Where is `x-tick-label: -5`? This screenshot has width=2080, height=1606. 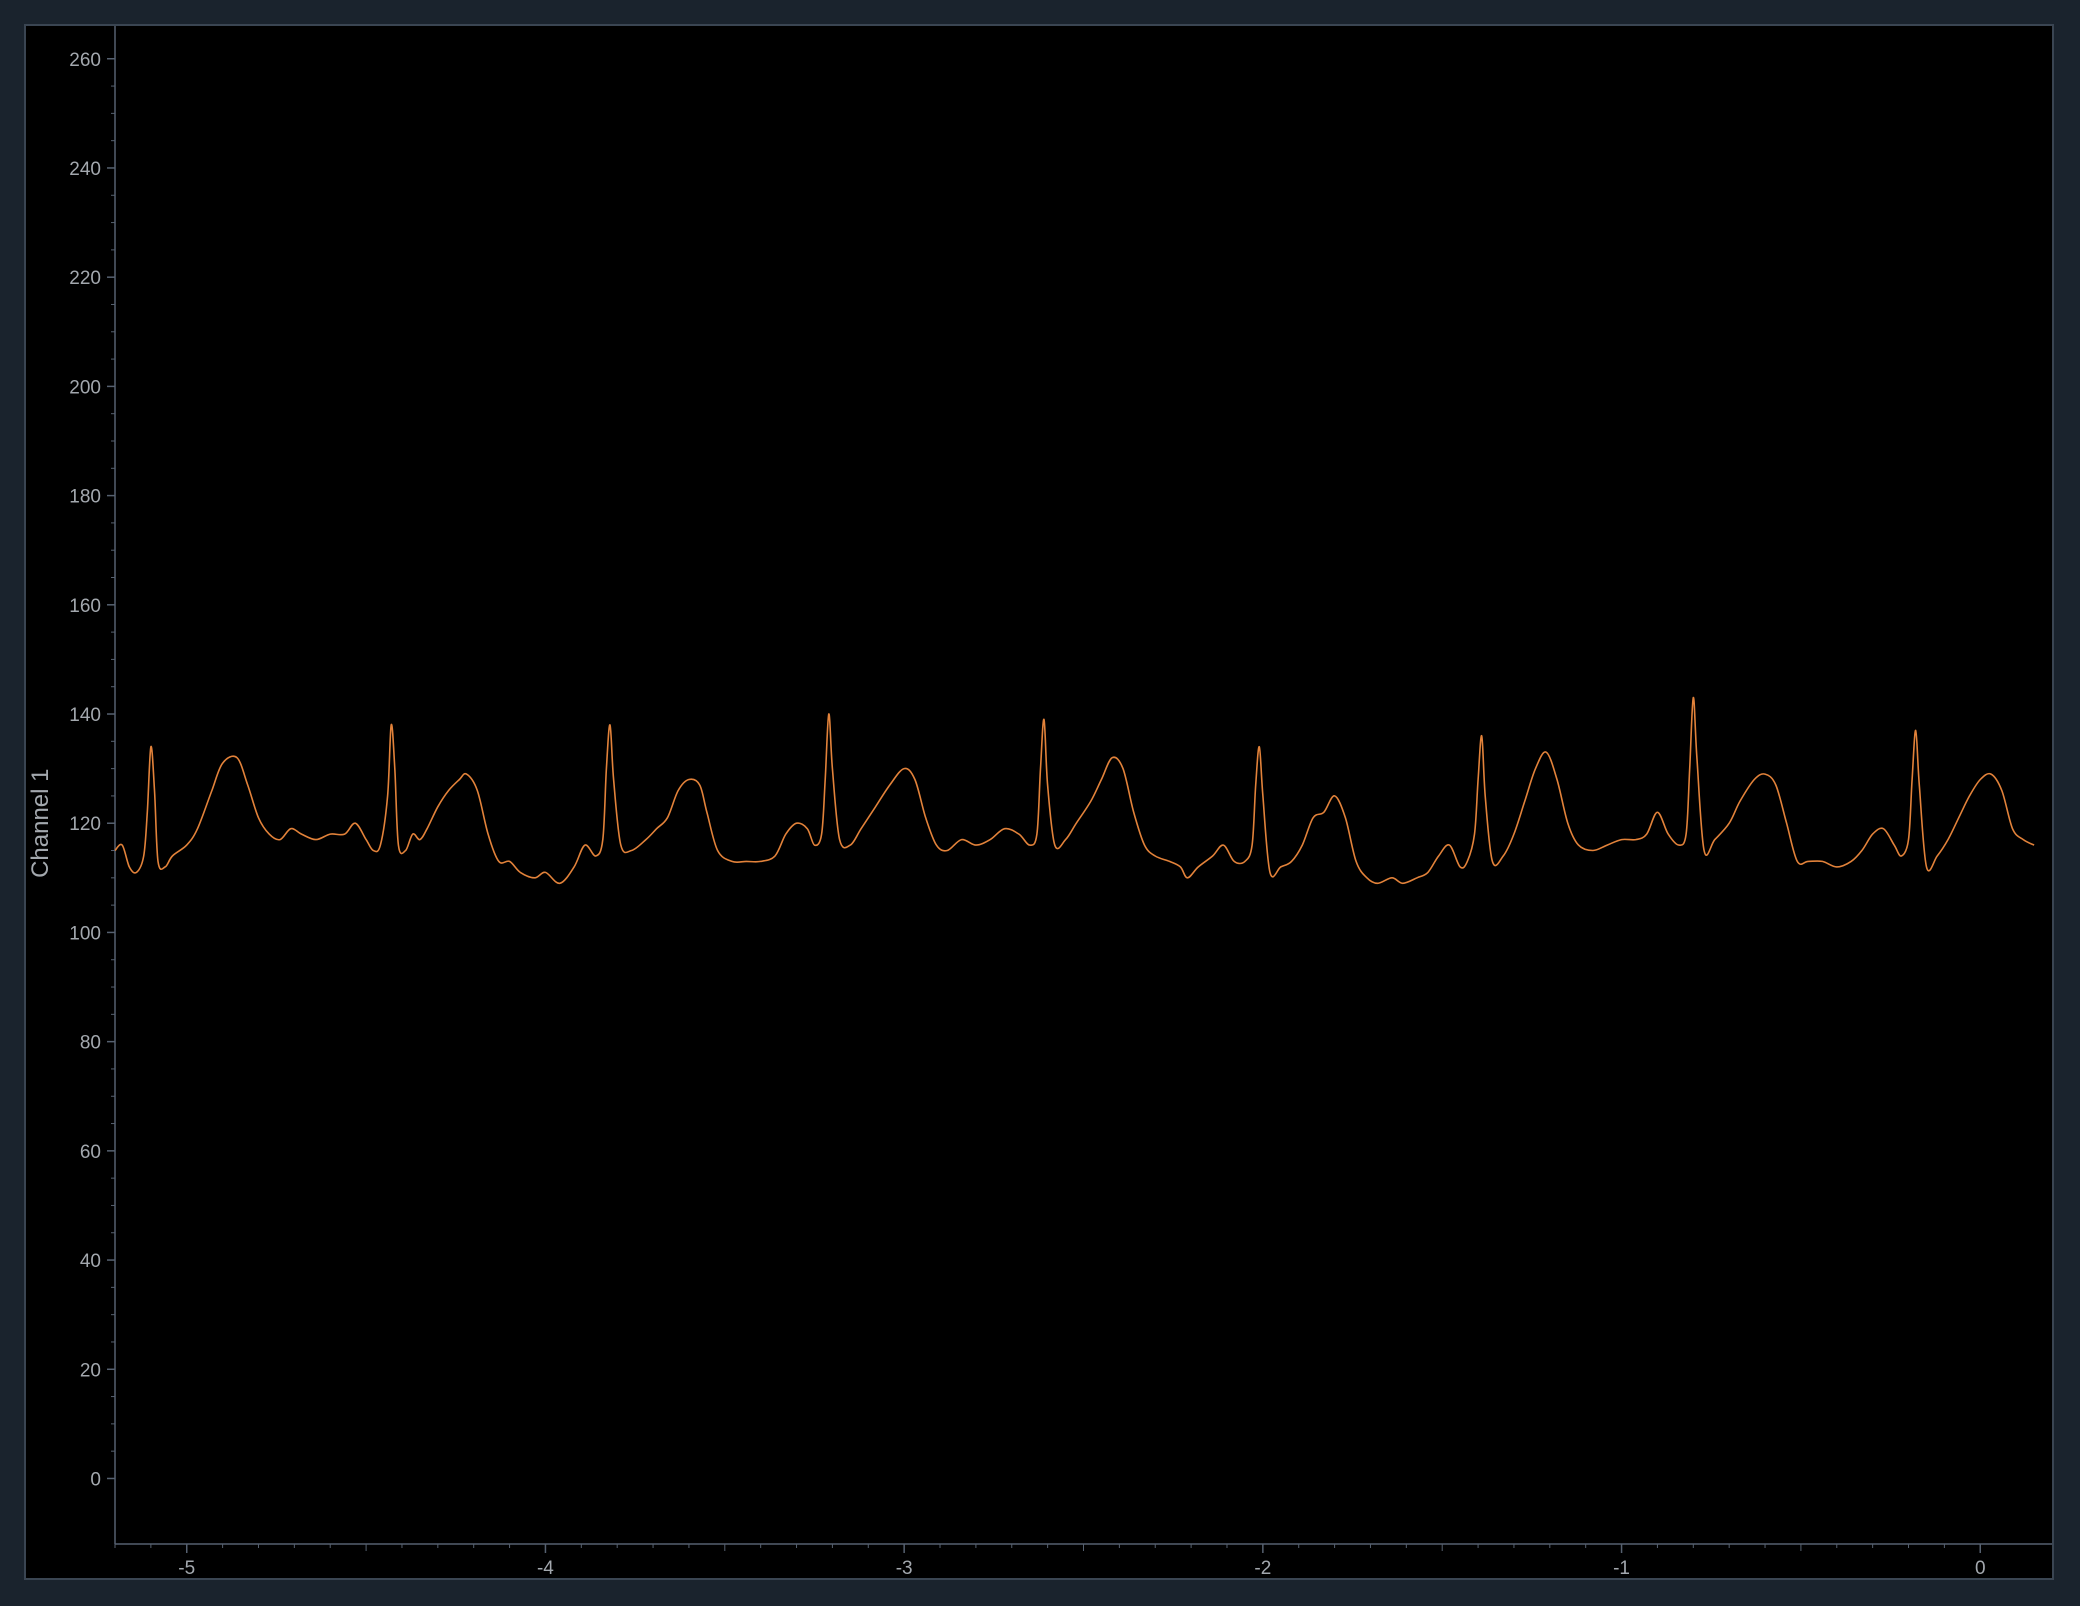
x-tick-label: -5 is located at coordinates (186, 1568).